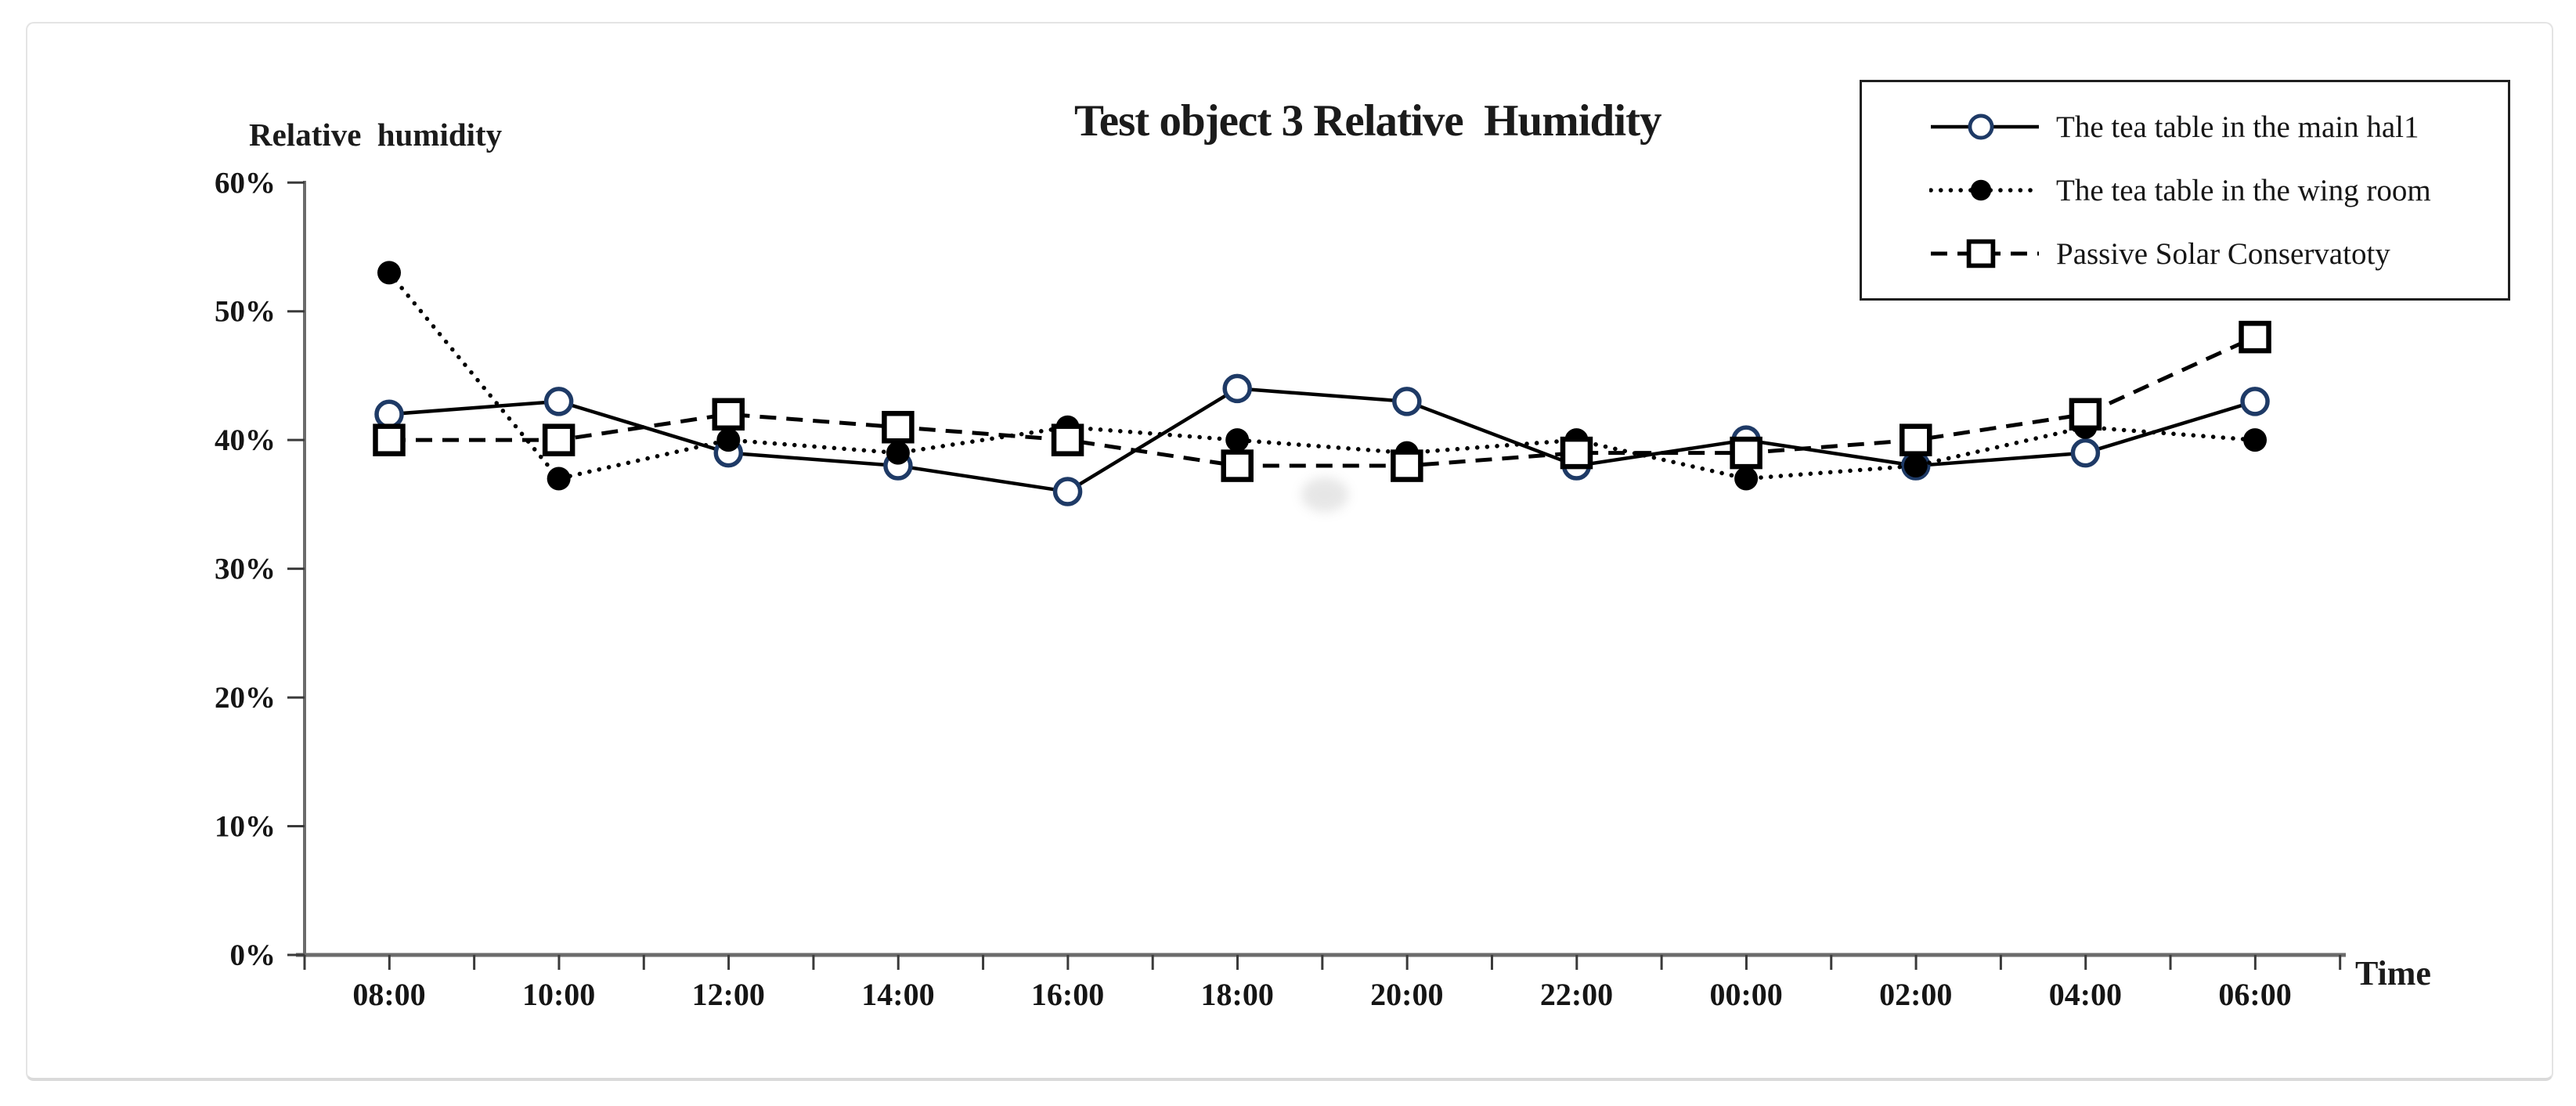  Describe the element at coordinates (558, 994) in the screenshot. I see `x-tick-label: 10:00` at that location.